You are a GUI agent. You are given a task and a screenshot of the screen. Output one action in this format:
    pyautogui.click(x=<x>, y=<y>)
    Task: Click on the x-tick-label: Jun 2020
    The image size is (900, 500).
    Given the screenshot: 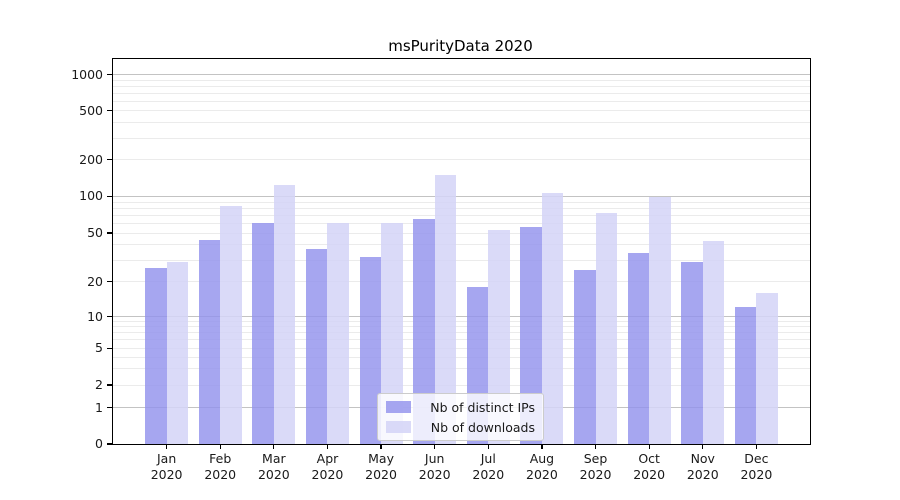 What is the action you would take?
    pyautogui.click(x=435, y=466)
    